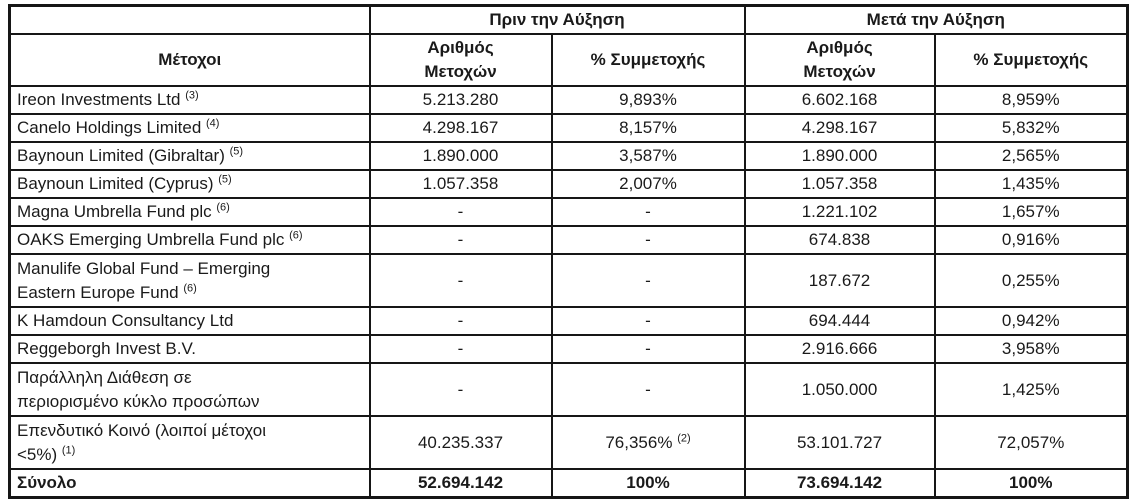  What do you see at coordinates (839, 483) in the screenshot?
I see `after-shares-cell: 73.694.142` at bounding box center [839, 483].